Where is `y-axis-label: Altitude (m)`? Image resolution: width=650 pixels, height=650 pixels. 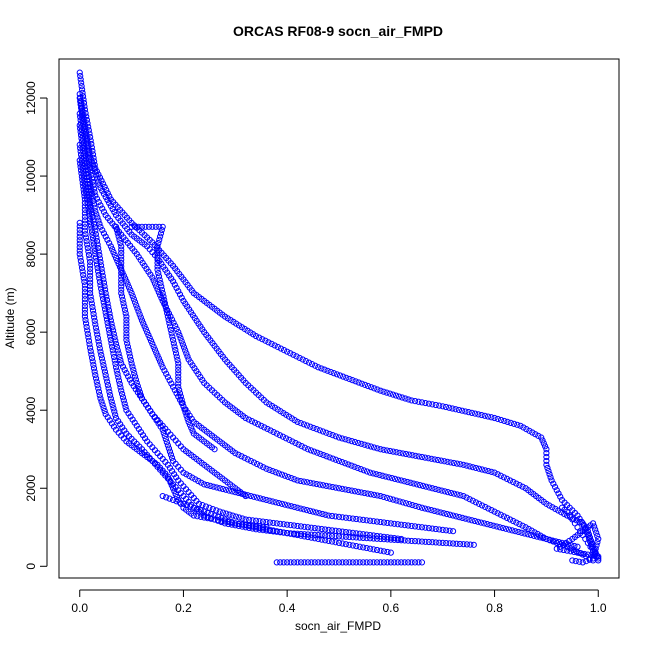 y-axis-label: Altitude (m) is located at coordinates (10, 317).